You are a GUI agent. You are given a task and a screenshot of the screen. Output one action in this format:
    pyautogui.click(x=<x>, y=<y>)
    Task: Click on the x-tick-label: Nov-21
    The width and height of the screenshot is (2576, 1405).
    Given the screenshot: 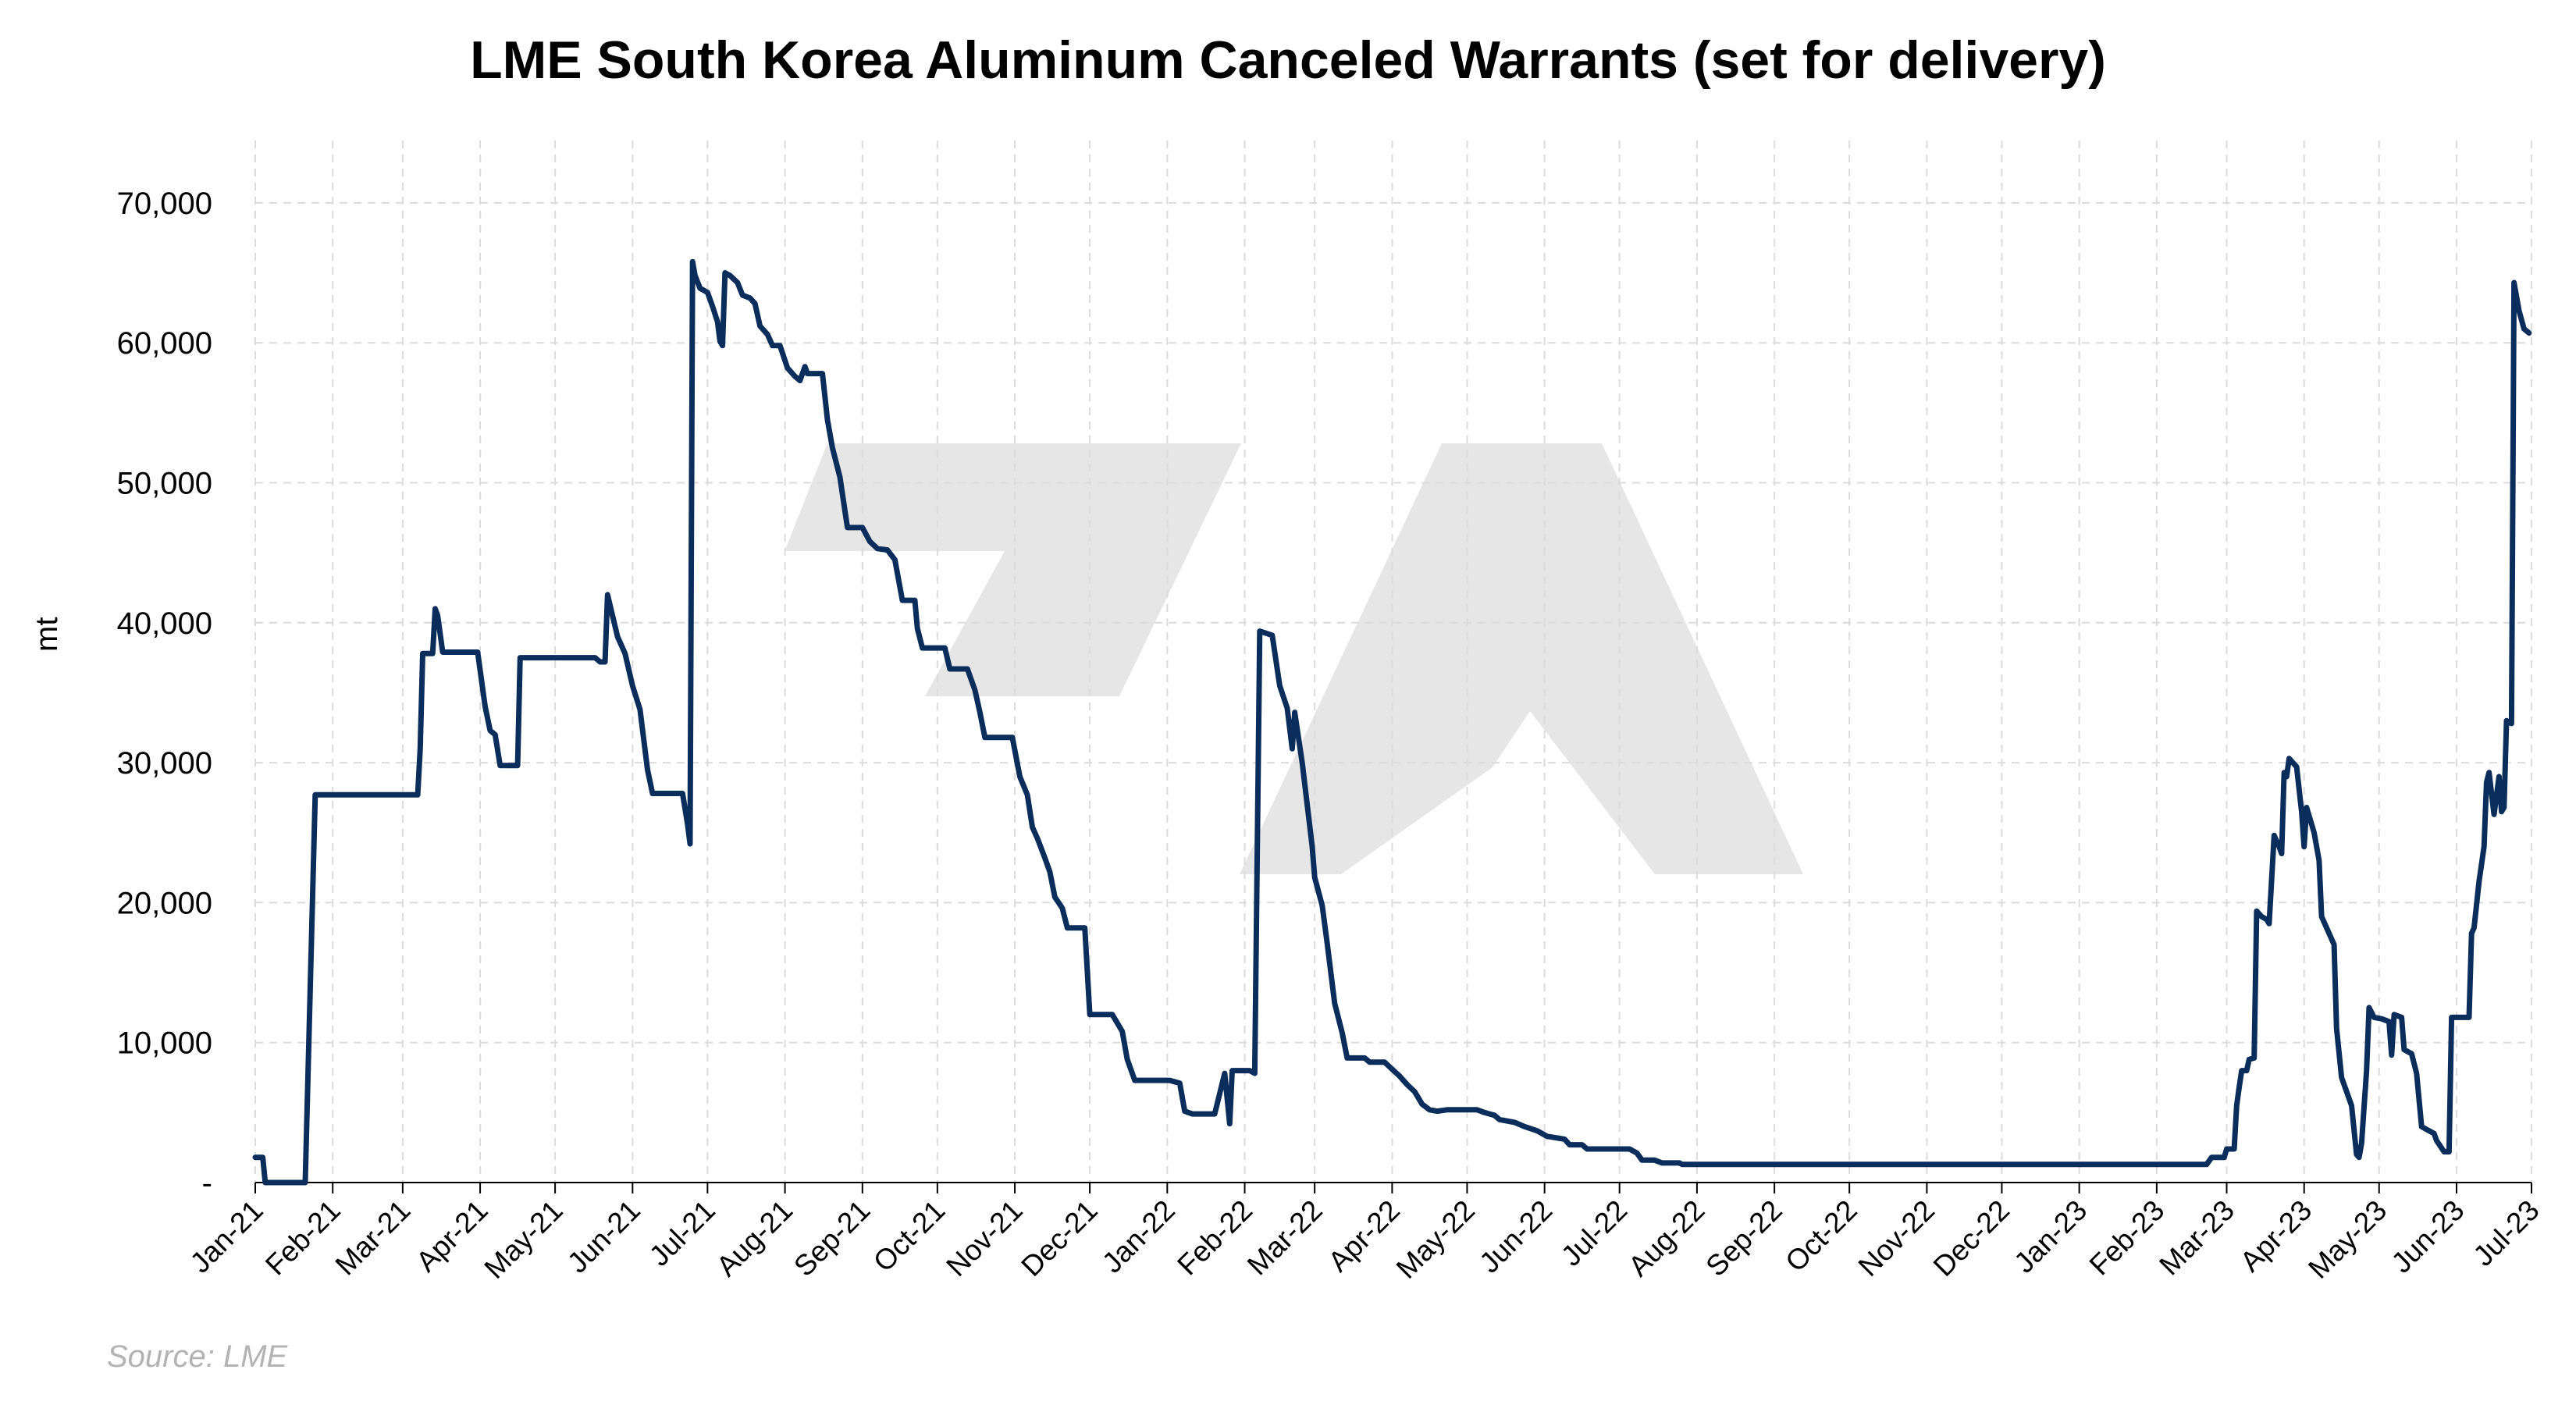 What is the action you would take?
    pyautogui.click(x=984, y=1238)
    